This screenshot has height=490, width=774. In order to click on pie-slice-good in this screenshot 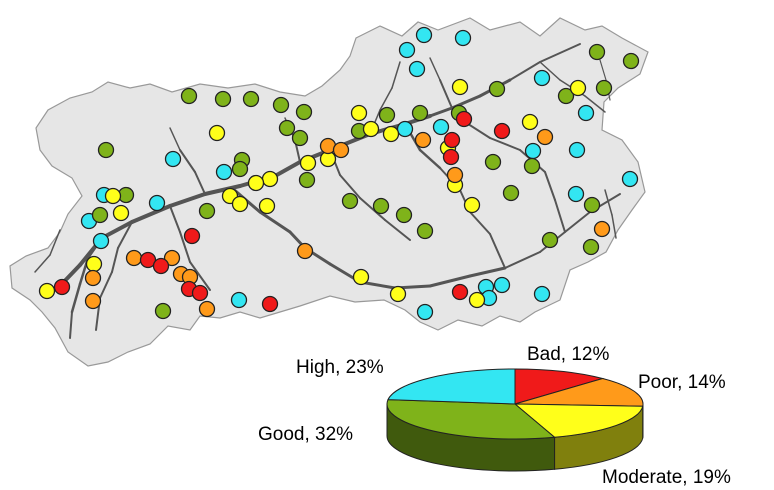, I will do `click(471, 419)`.